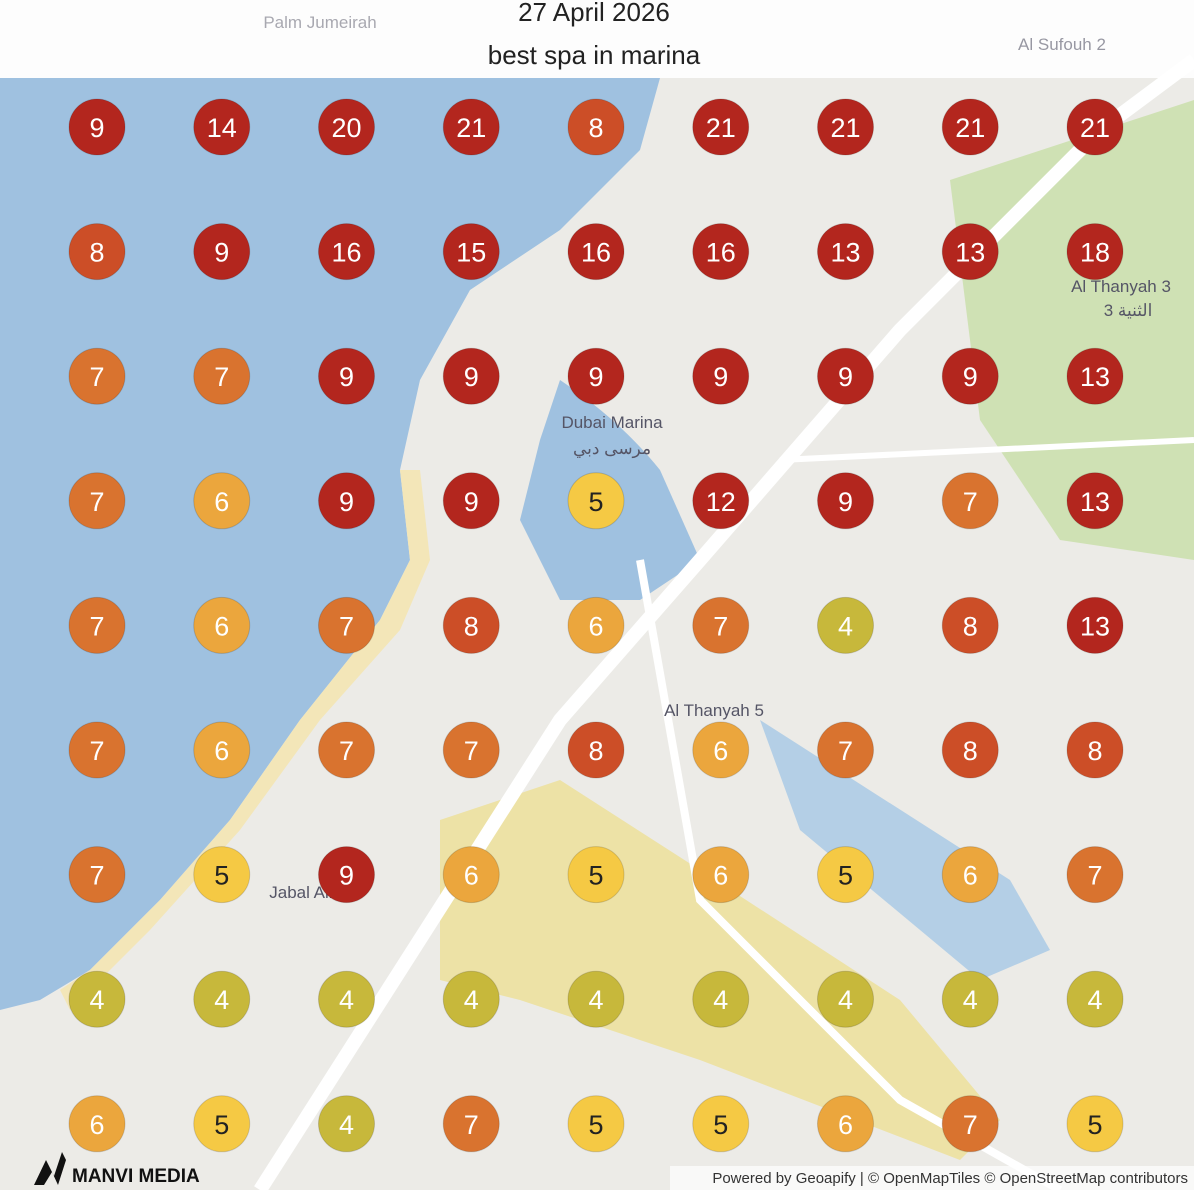 Image resolution: width=1194 pixels, height=1190 pixels. I want to click on attribution-bg, so click(932, 1178).